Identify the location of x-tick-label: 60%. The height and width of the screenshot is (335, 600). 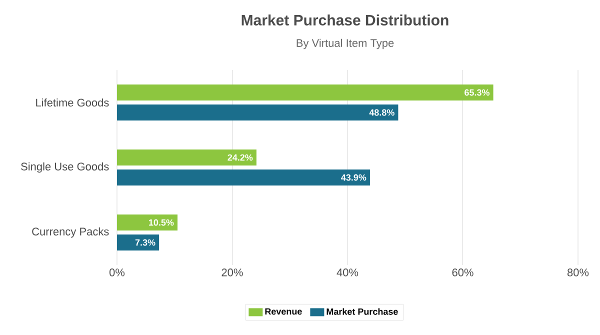
(463, 272).